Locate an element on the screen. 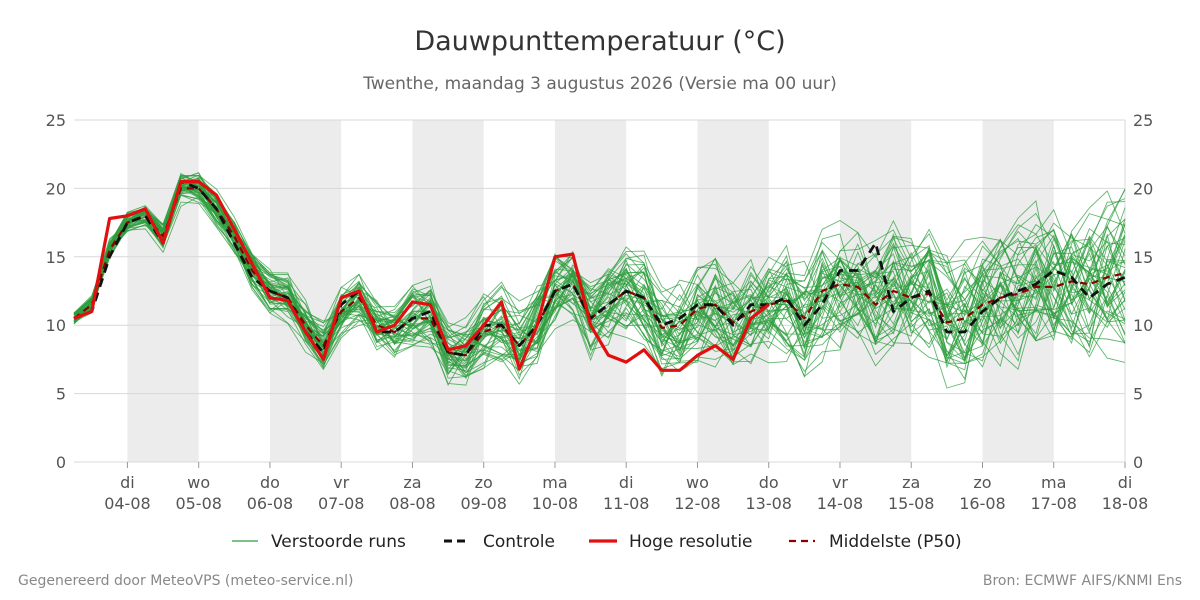 The image size is (1200, 600). y-tick-label-left: 0 is located at coordinates (61, 462).